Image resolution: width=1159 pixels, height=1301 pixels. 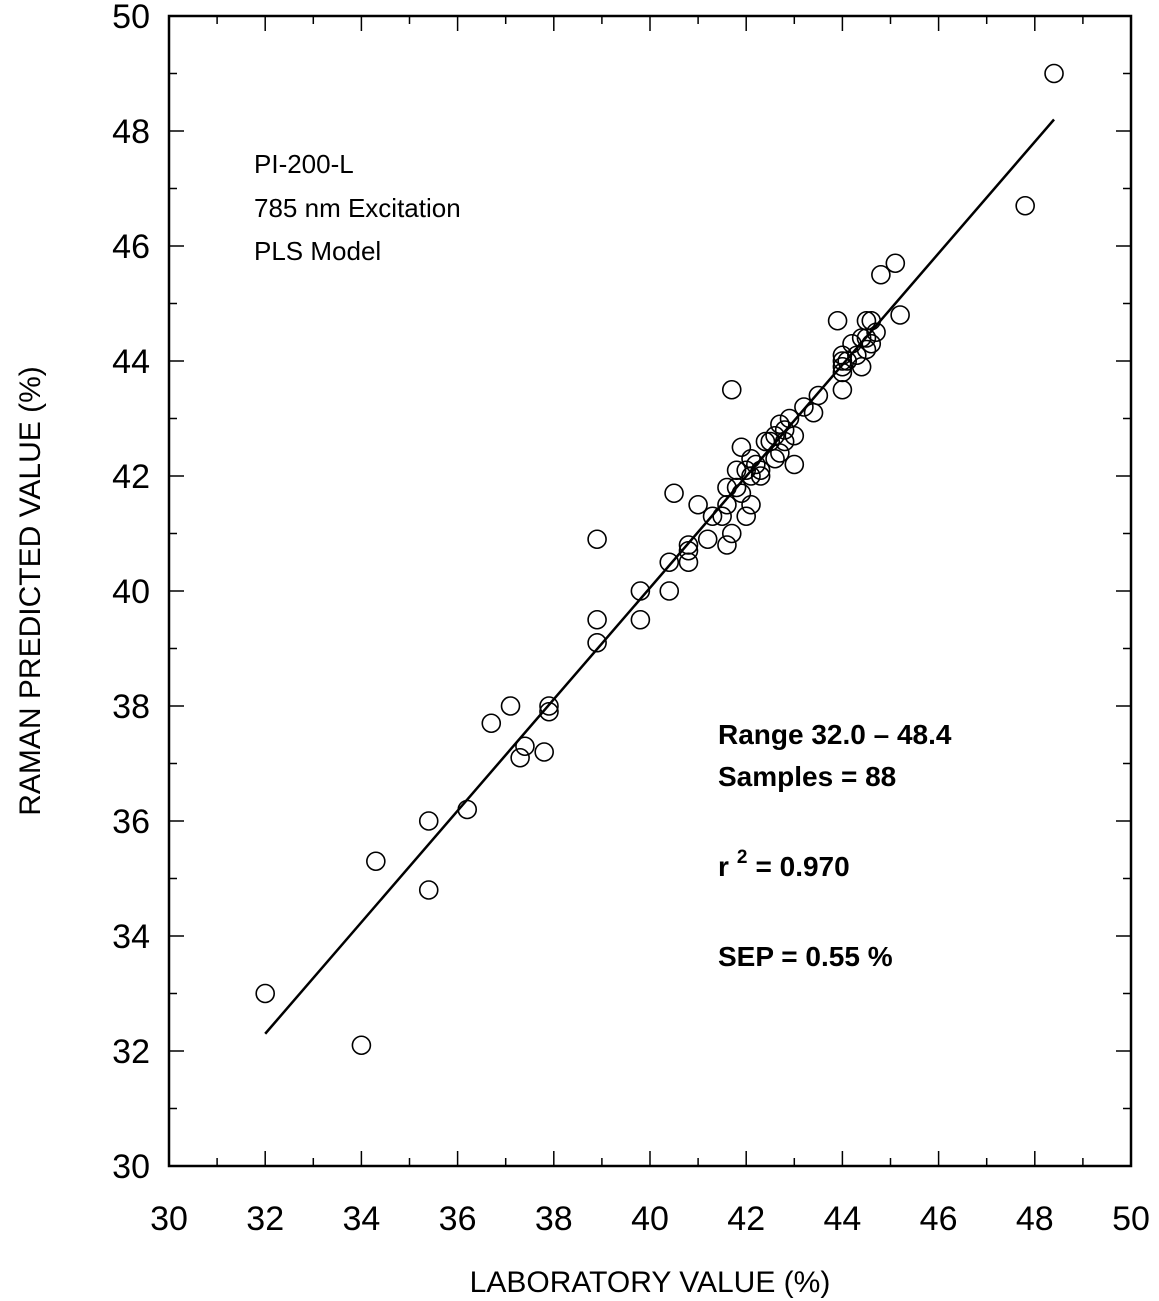 What do you see at coordinates (835, 734) in the screenshot?
I see `stat-range: Range 32.0 – 48.4` at bounding box center [835, 734].